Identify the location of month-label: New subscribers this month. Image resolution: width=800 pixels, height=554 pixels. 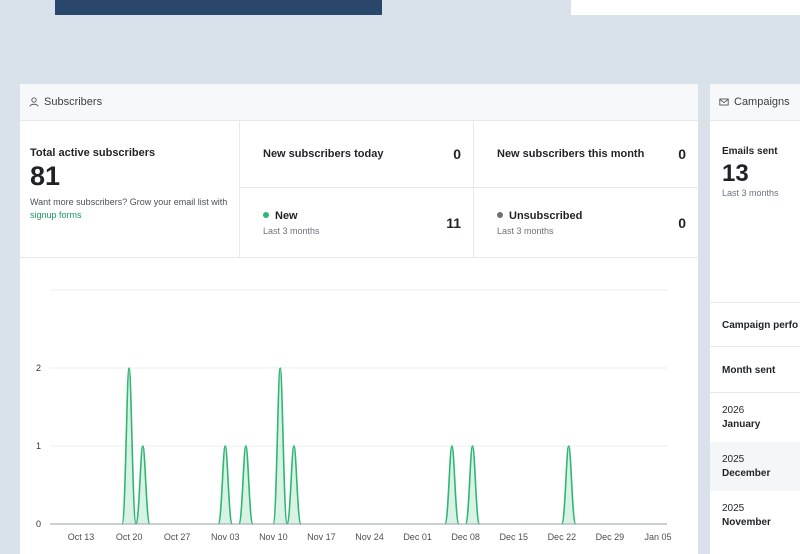
(571, 154).